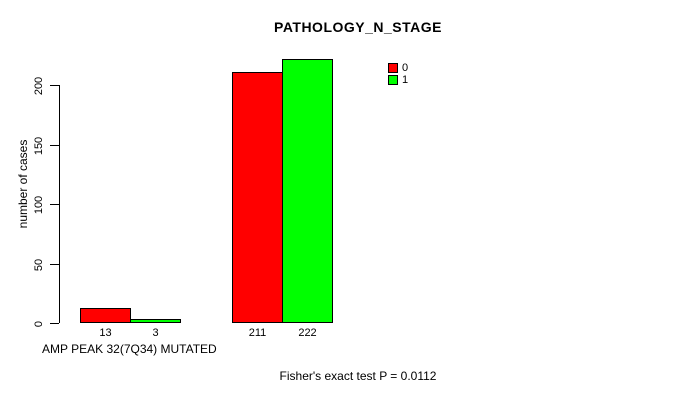  What do you see at coordinates (307, 333) in the screenshot?
I see `bar-value-label: 222` at bounding box center [307, 333].